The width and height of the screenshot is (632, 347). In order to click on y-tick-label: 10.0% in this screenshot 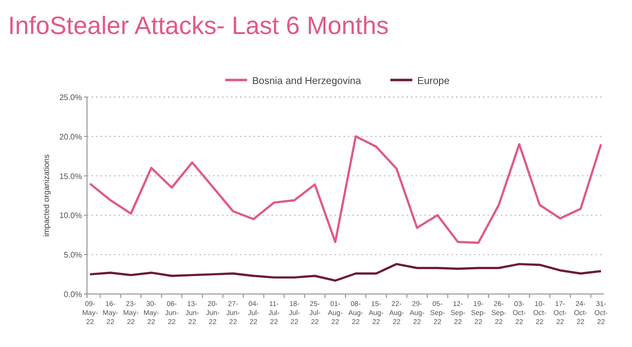, I will do `click(70, 215)`.